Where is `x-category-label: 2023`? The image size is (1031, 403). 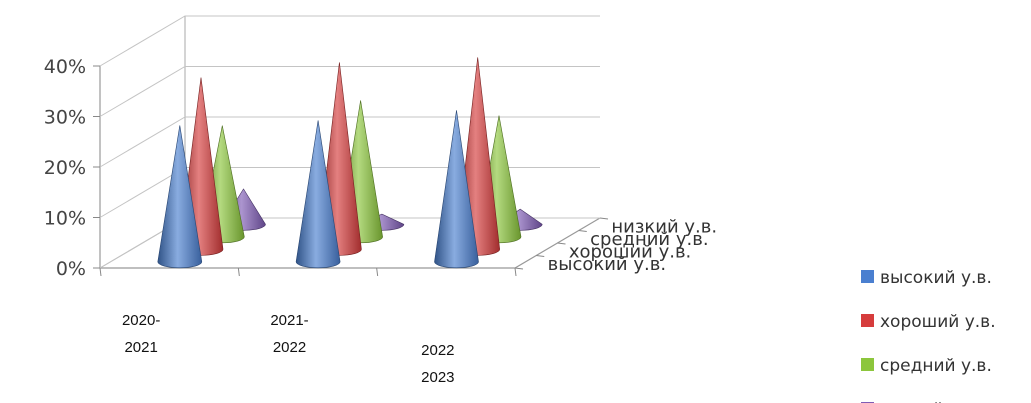 x-category-label: 2023 is located at coordinates (437, 377).